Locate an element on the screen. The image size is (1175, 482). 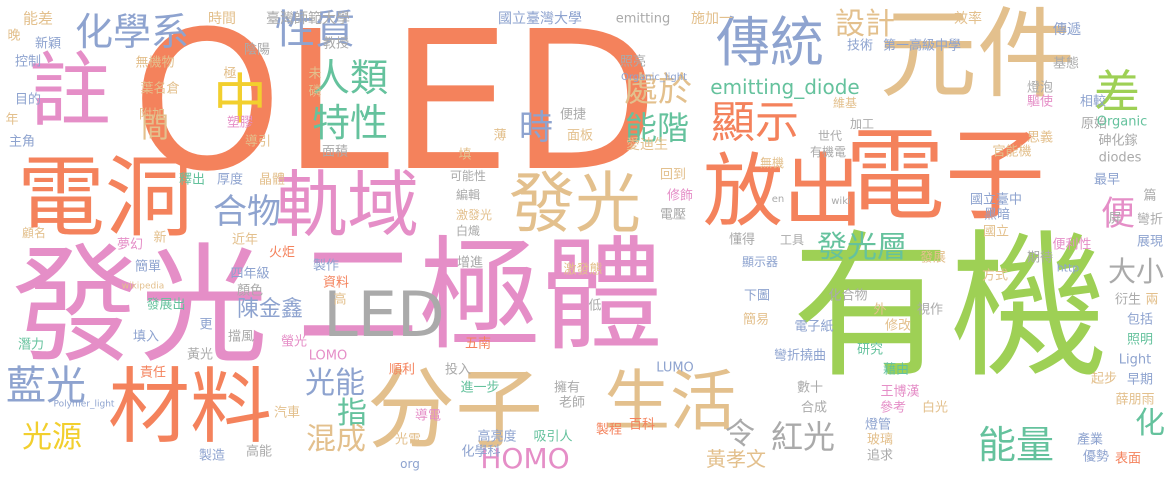
cloud-word: 能量 is located at coordinates (1016, 445).